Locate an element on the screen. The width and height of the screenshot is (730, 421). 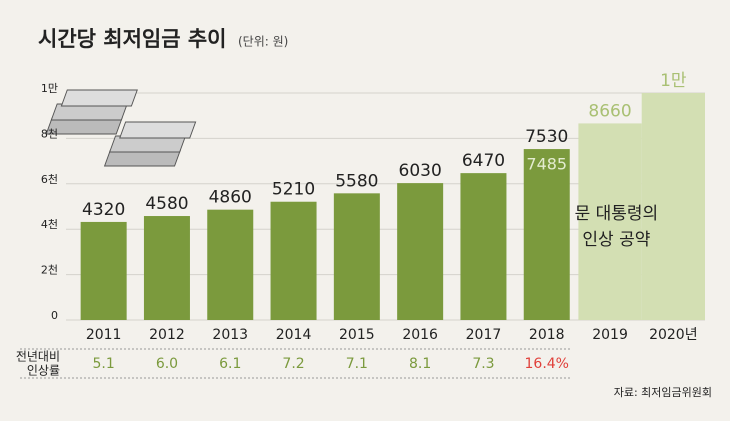
x-tick-label: 2015 is located at coordinates (357, 335).